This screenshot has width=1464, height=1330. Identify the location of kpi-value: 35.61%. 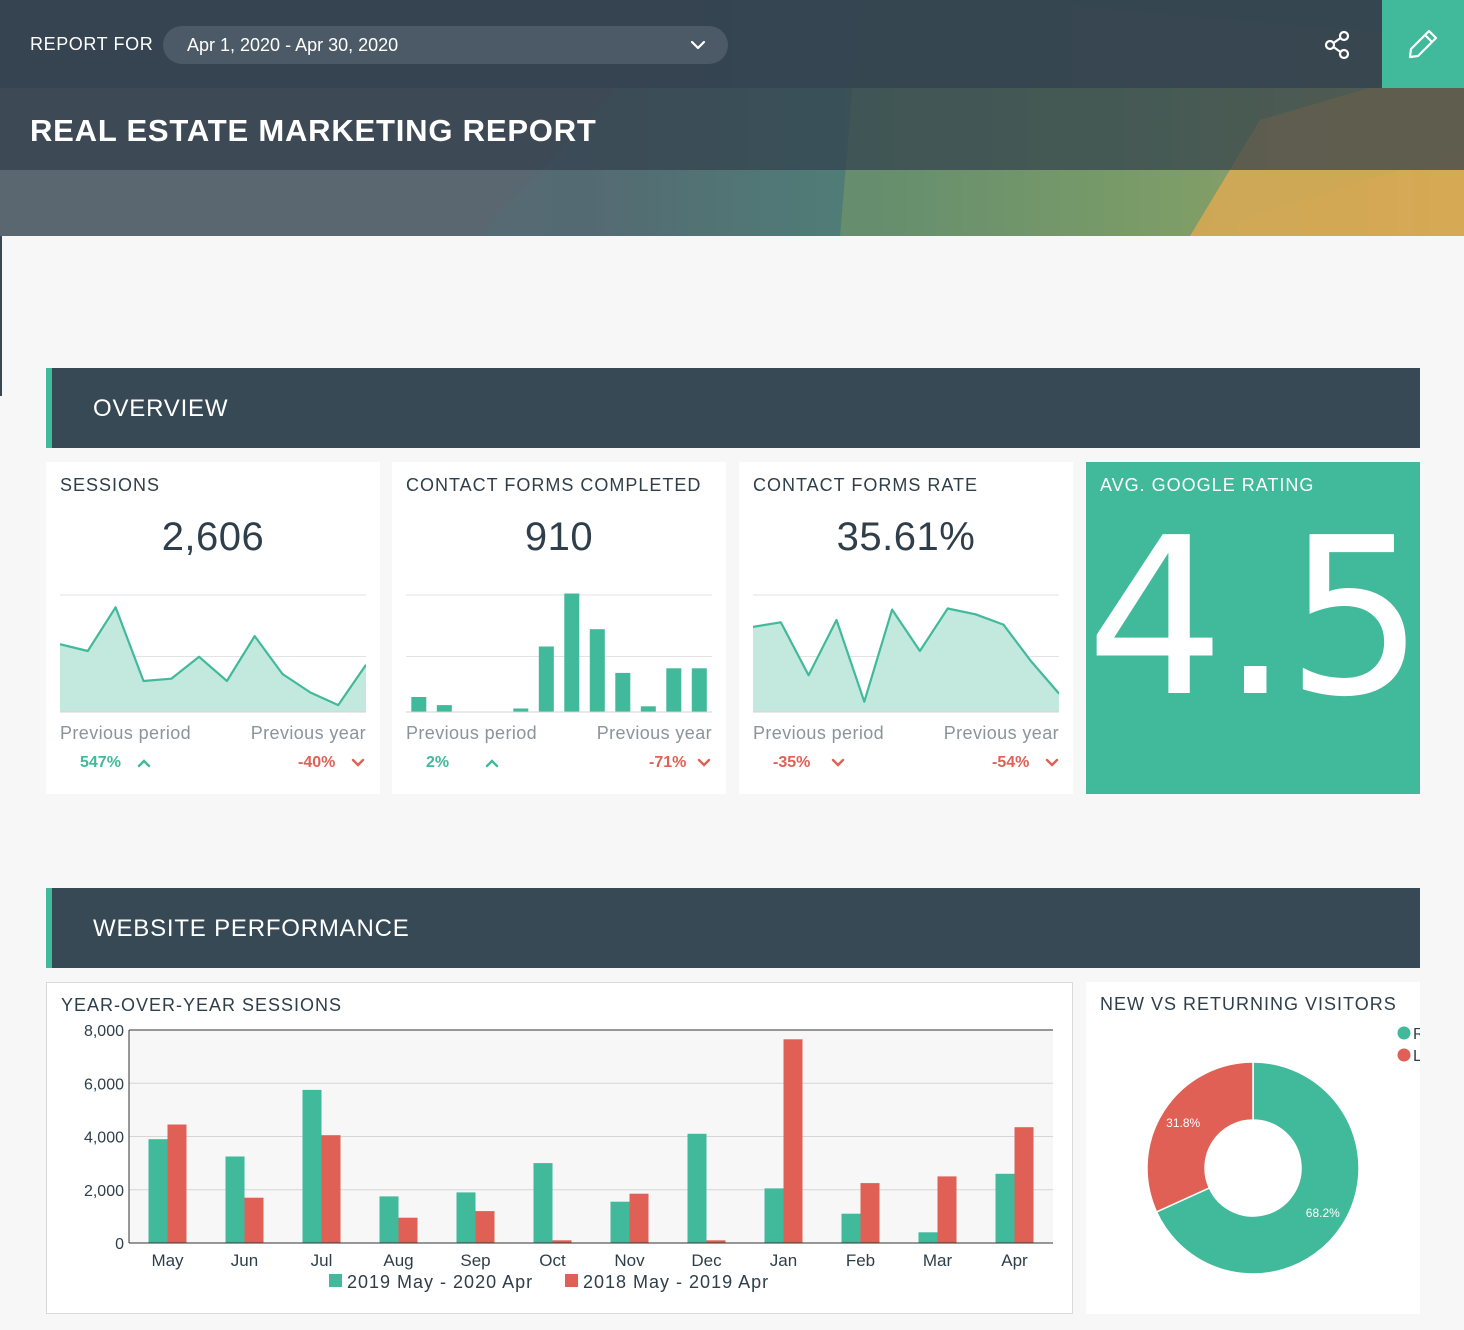
(906, 537).